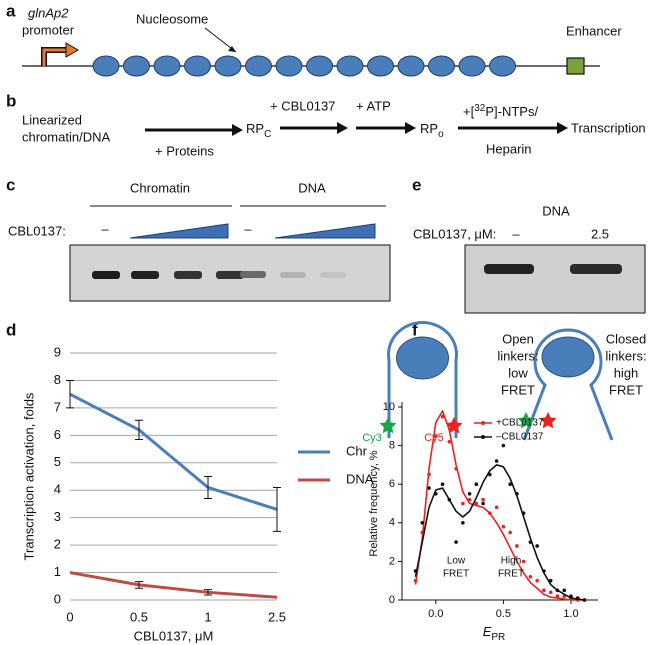  I want to click on step-label: Linearized, so click(52, 119).